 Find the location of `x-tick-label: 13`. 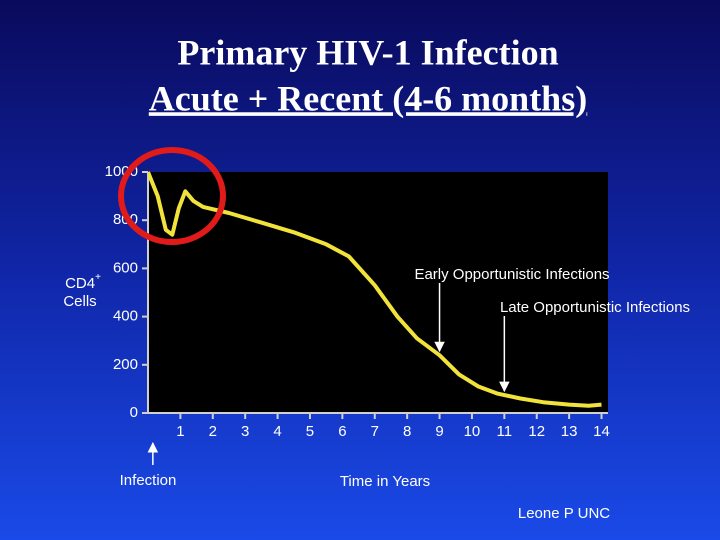

x-tick-label: 13 is located at coordinates (569, 431).